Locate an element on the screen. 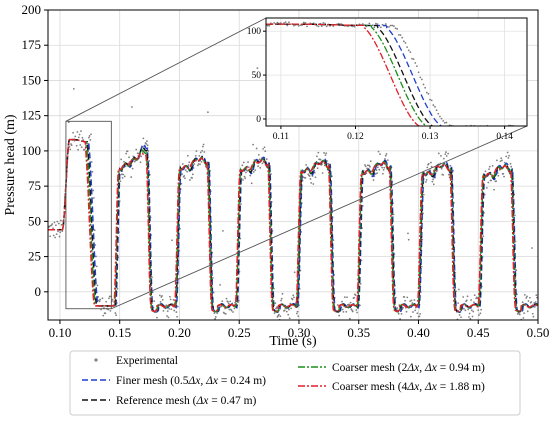 This screenshot has height=424, width=550. legend-label-suffix: = 0.47 m) is located at coordinates (232, 401).